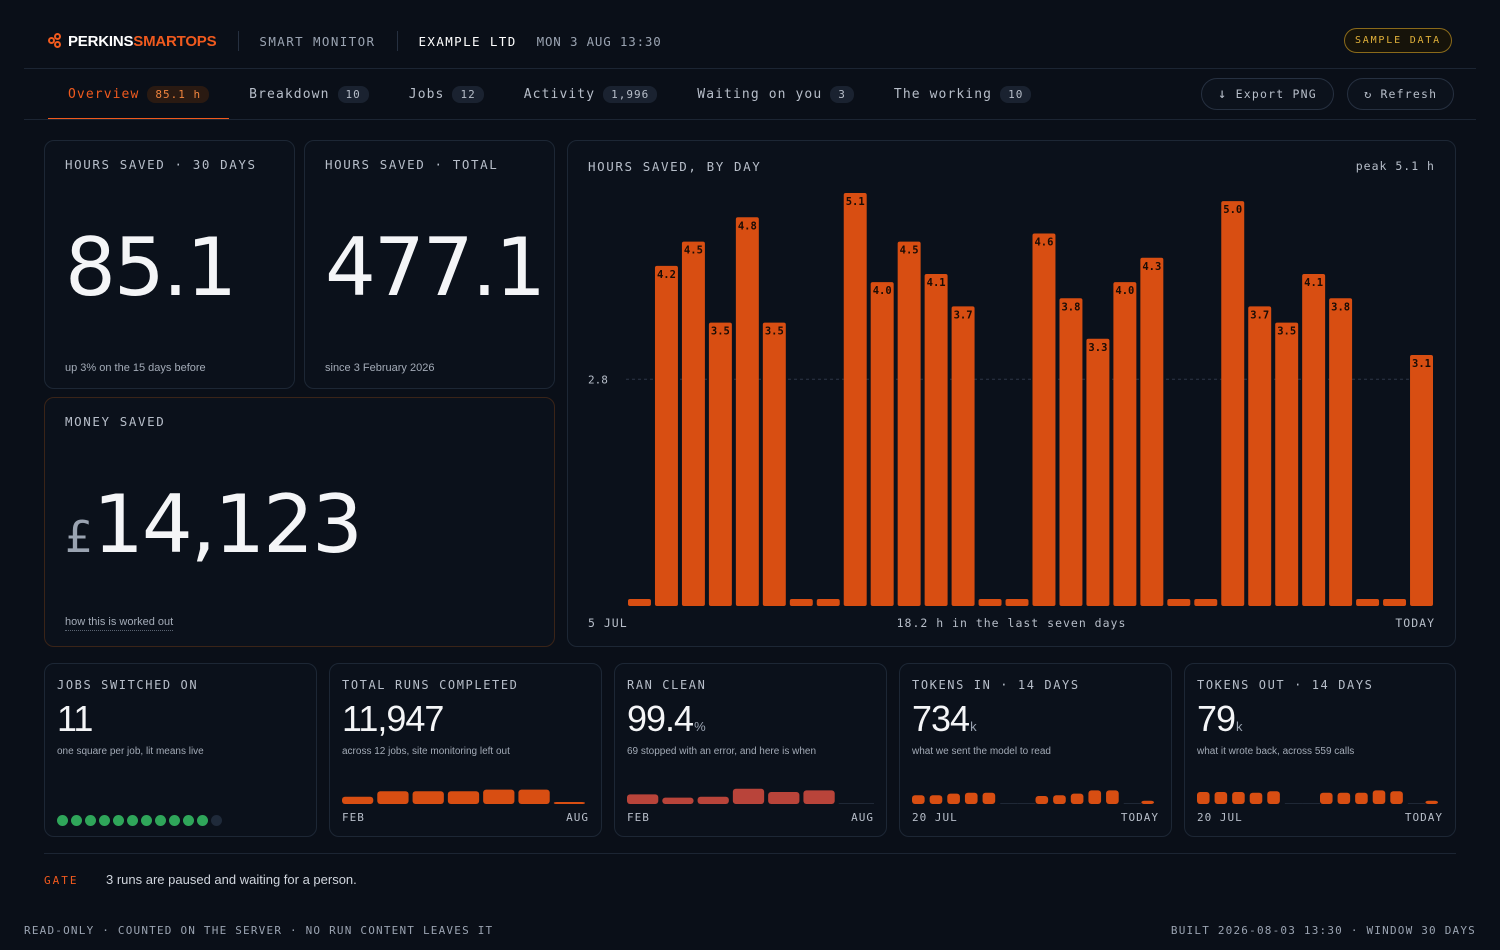 The image size is (1500, 950). What do you see at coordinates (132, 41) in the screenshot?
I see `brand-logo: PERKINS SMARTOPS` at bounding box center [132, 41].